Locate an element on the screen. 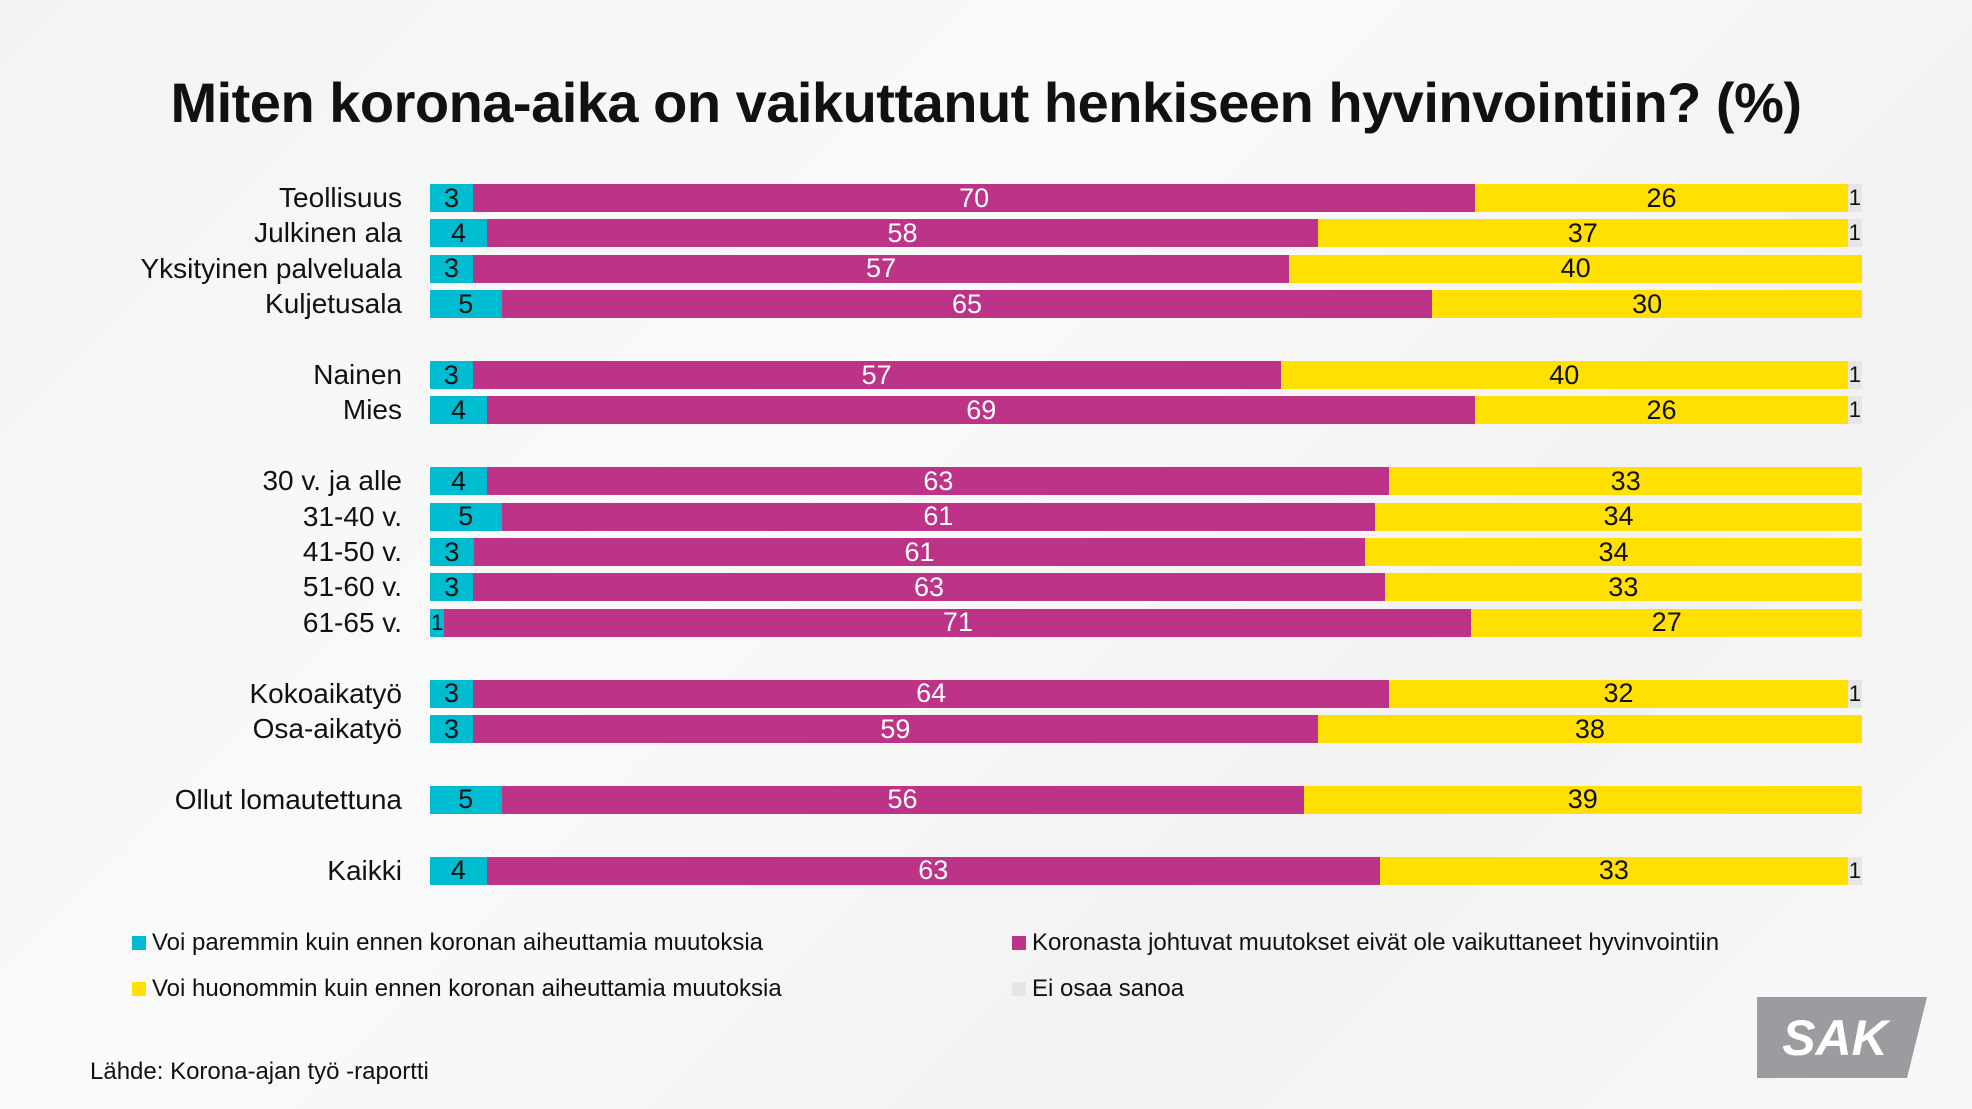  data-label: 38 is located at coordinates (1589, 728).